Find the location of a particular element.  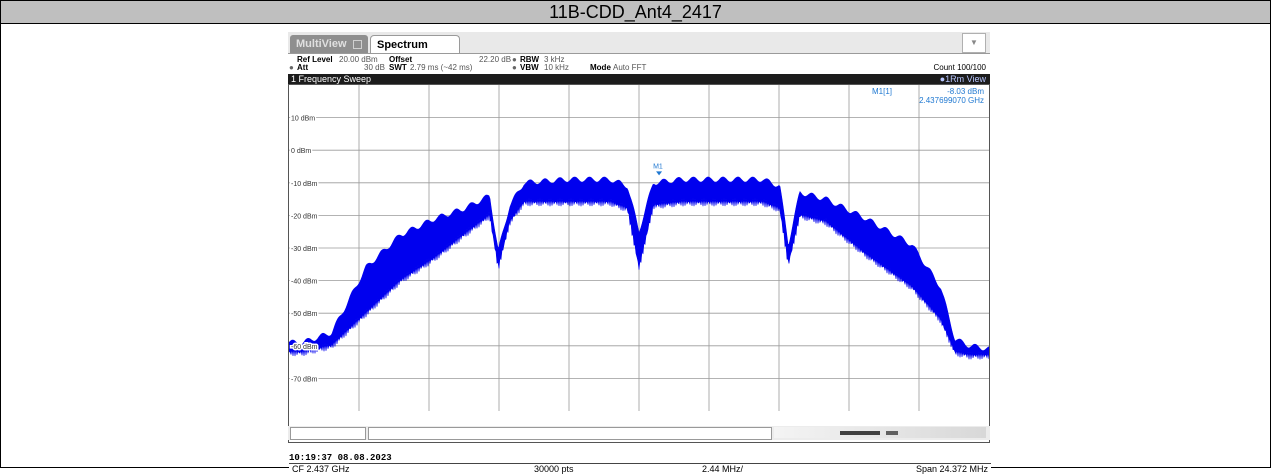

points-value: 30000 pts is located at coordinates (554, 469).